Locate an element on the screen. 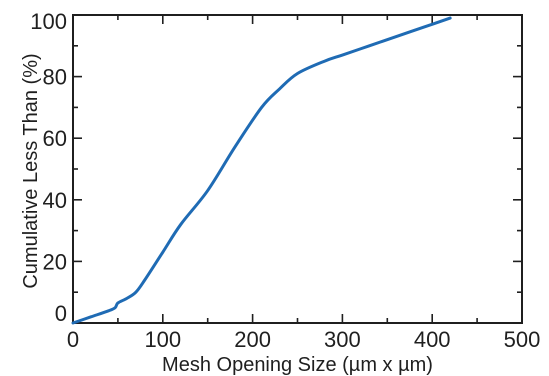 The height and width of the screenshot is (376, 549). x-tick-label: 400 is located at coordinates (432, 339).